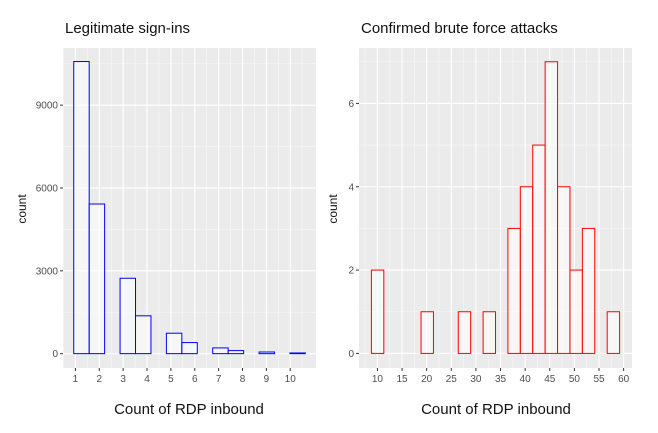  What do you see at coordinates (243, 379) in the screenshot?
I see `x-tick-label: 8` at bounding box center [243, 379].